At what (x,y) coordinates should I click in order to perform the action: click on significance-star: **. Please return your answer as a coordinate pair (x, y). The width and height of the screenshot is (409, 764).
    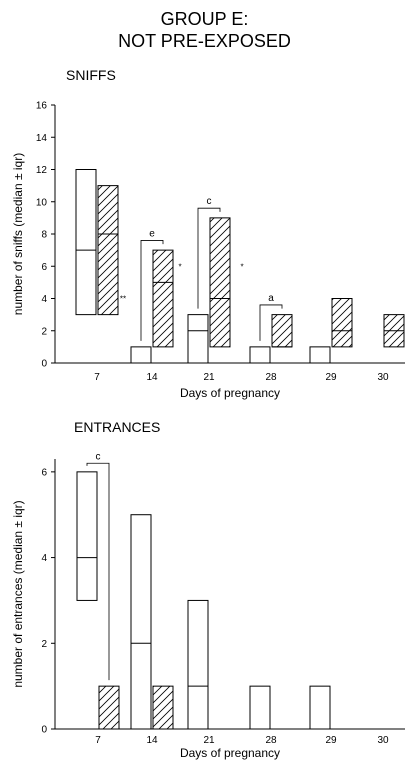
    Looking at the image, I should click on (123, 299).